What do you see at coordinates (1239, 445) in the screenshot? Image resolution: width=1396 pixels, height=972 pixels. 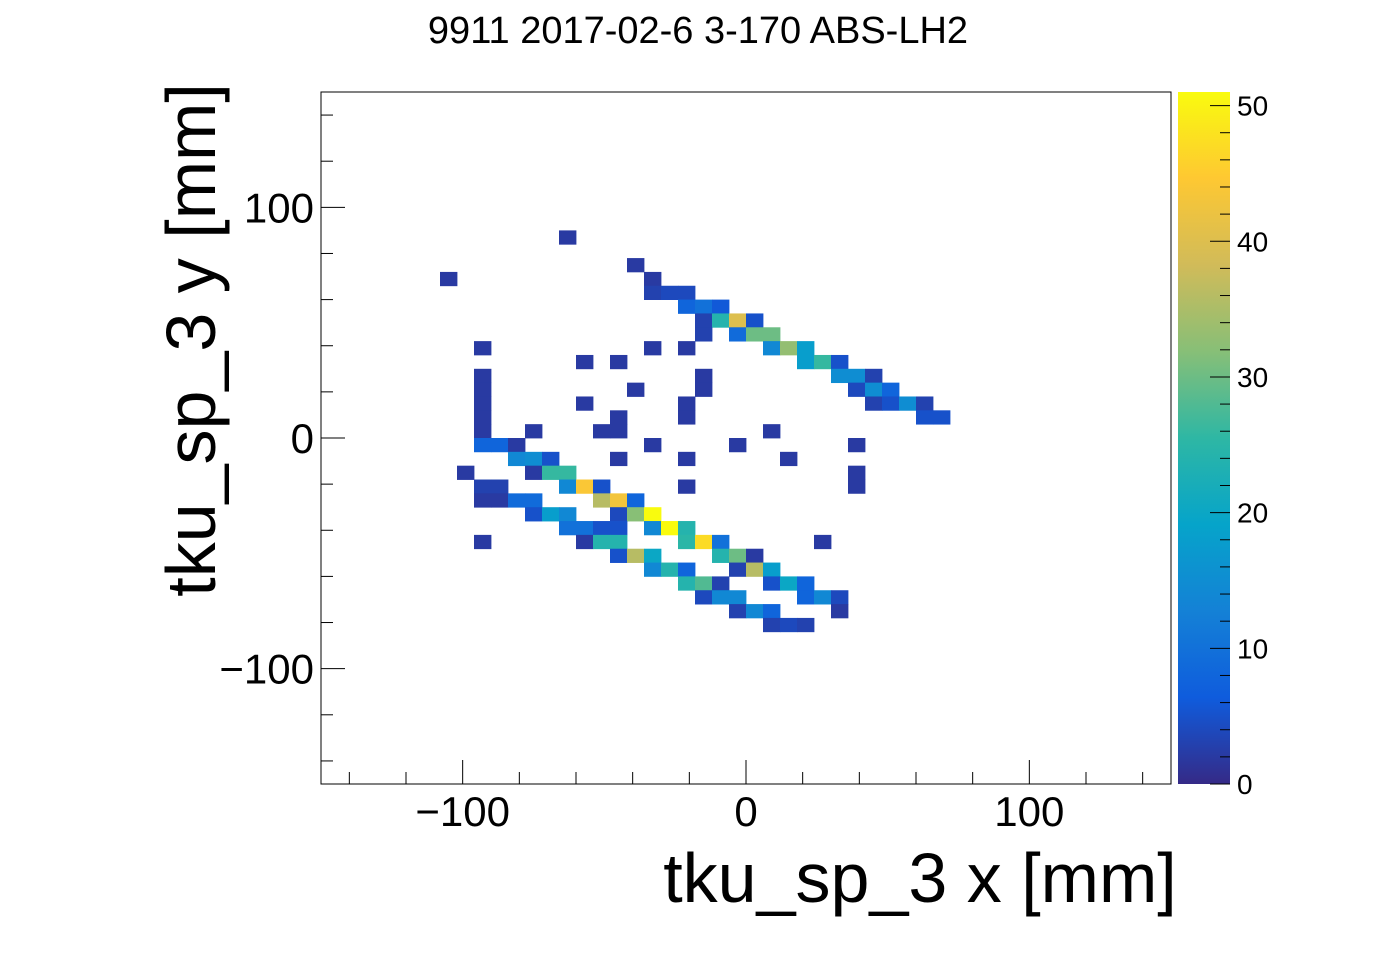 I see `color-scale-axis: 0 10 20 30 40 50` at bounding box center [1239, 445].